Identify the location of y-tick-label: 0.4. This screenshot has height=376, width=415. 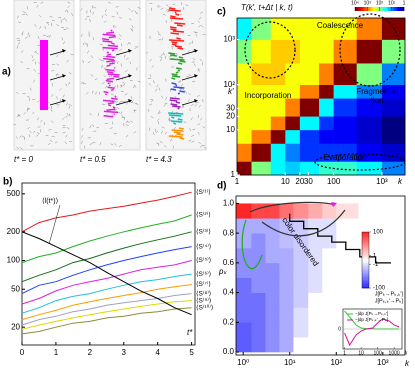
(229, 292).